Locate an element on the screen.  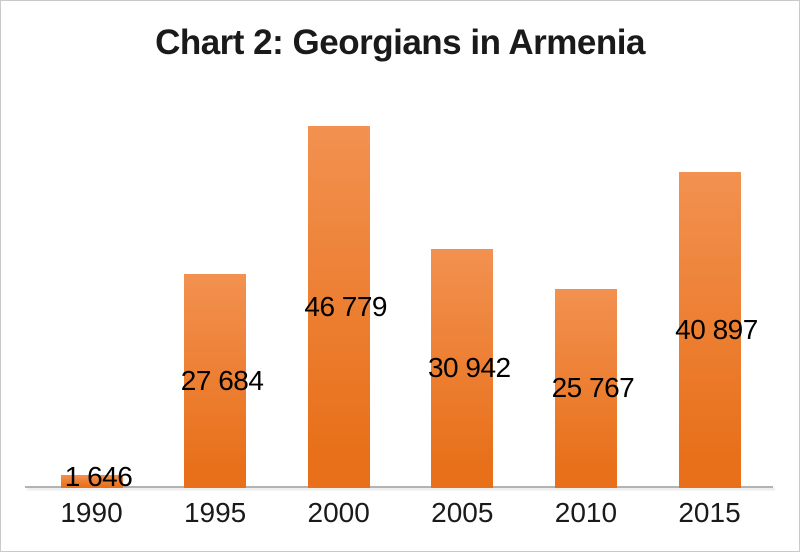
bar-value-label: 1 646 is located at coordinates (98, 476).